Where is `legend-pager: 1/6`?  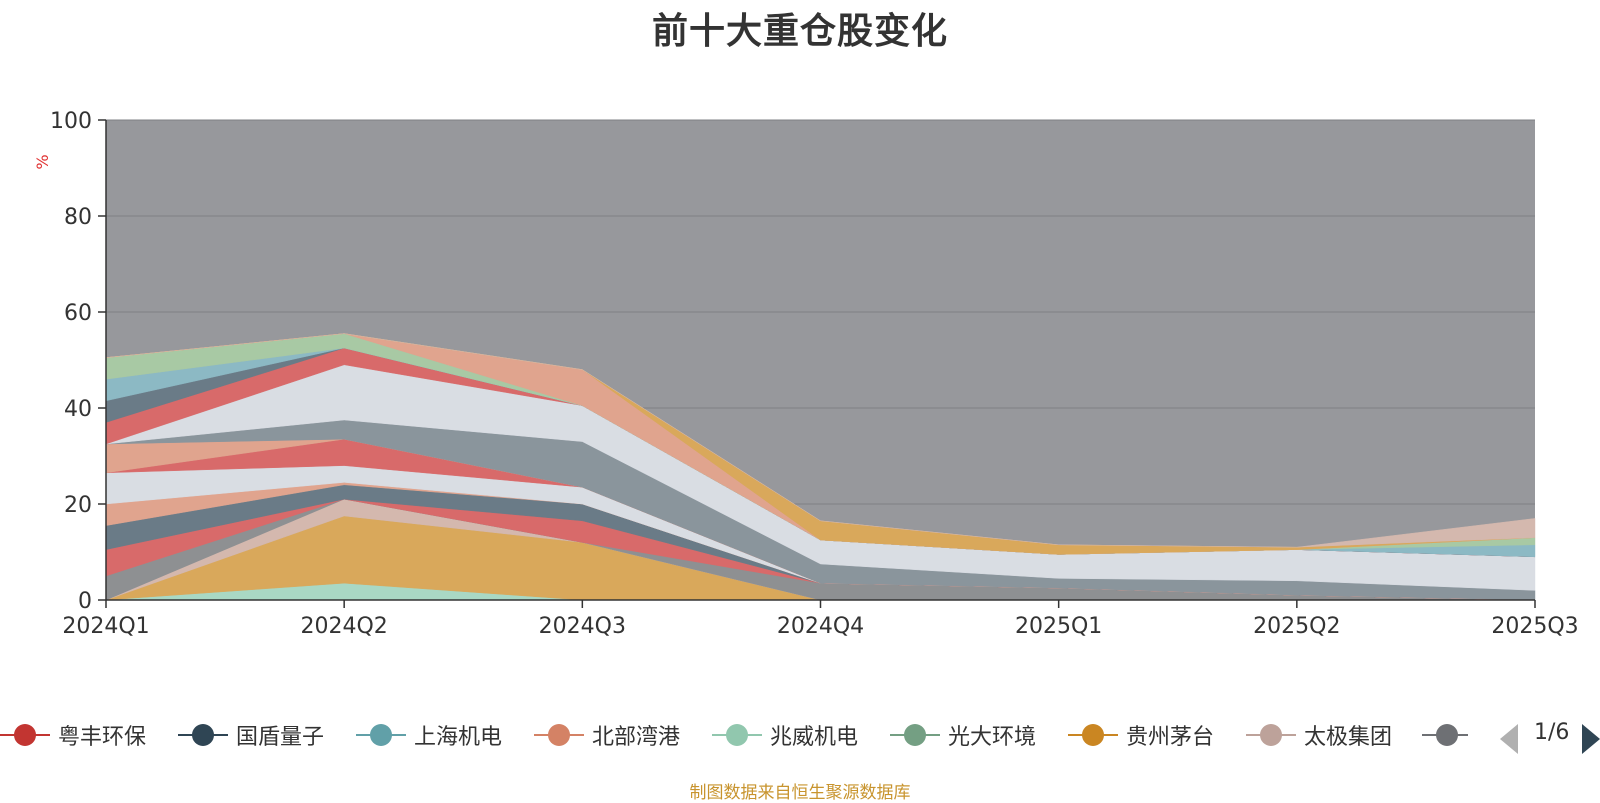
legend-pager: 1/6 is located at coordinates (1550, 736).